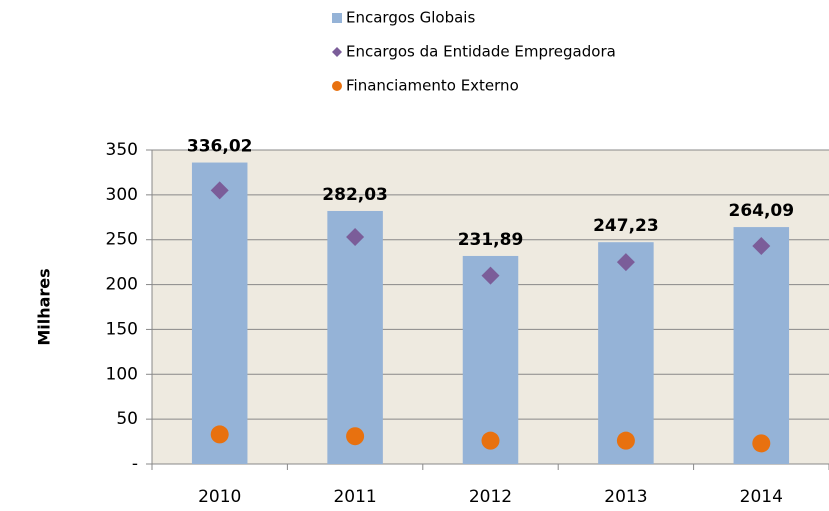  I want to click on x-tick-label: 2010, so click(219, 497).